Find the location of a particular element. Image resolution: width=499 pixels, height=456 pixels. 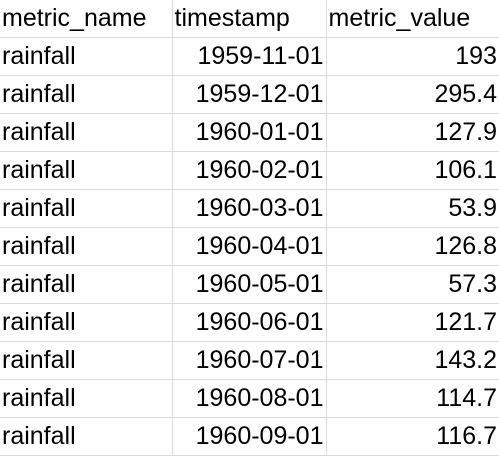

table-row: rainfall 1959-11-01 193 is located at coordinates (249, 56).